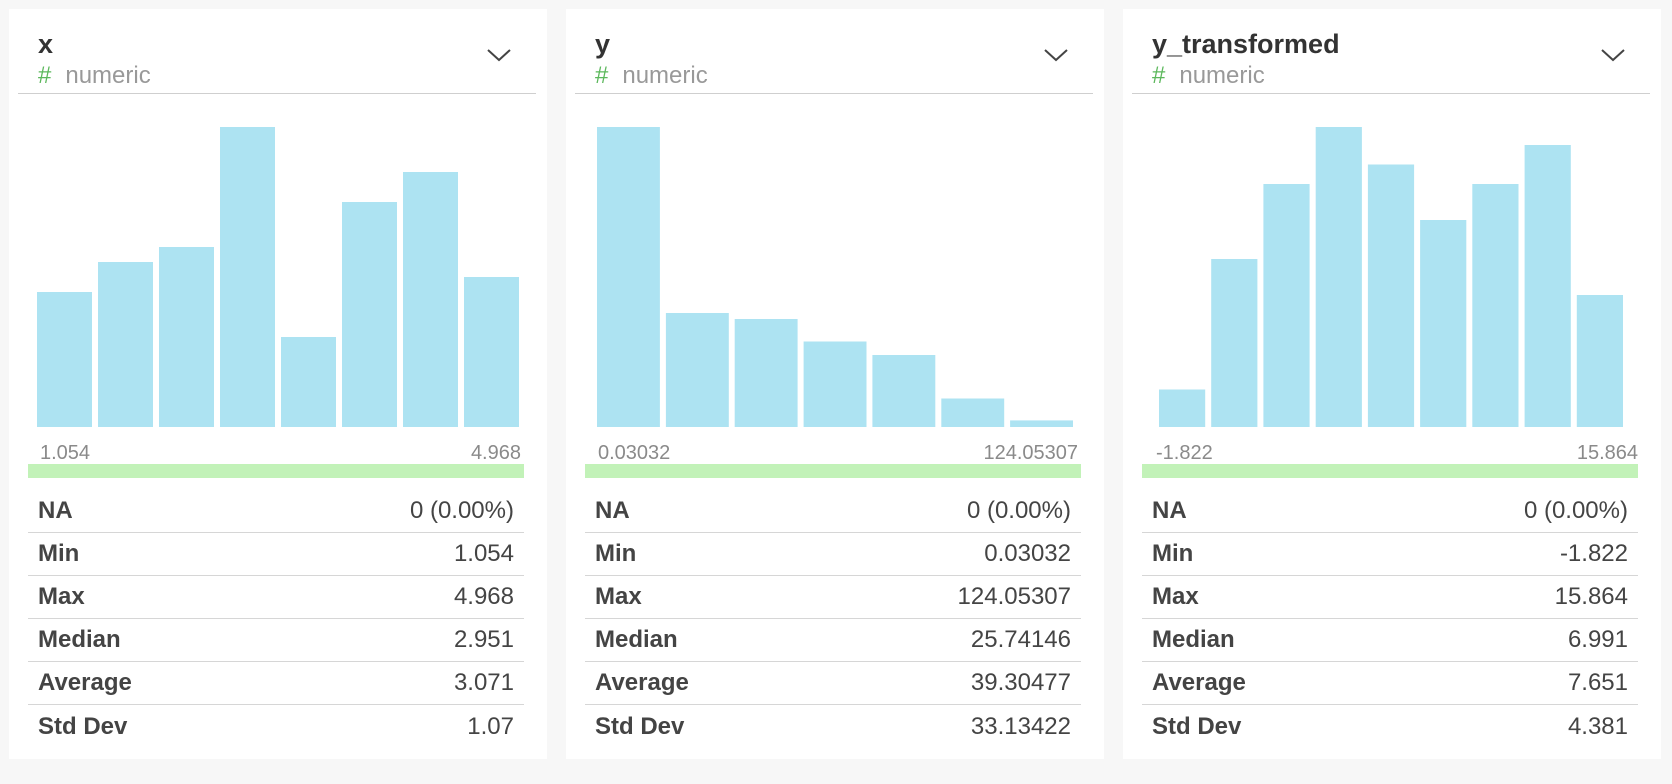 The width and height of the screenshot is (1672, 784). What do you see at coordinates (276, 726) in the screenshot?
I see `stat-row-std-dev: Std Dev 1.07` at bounding box center [276, 726].